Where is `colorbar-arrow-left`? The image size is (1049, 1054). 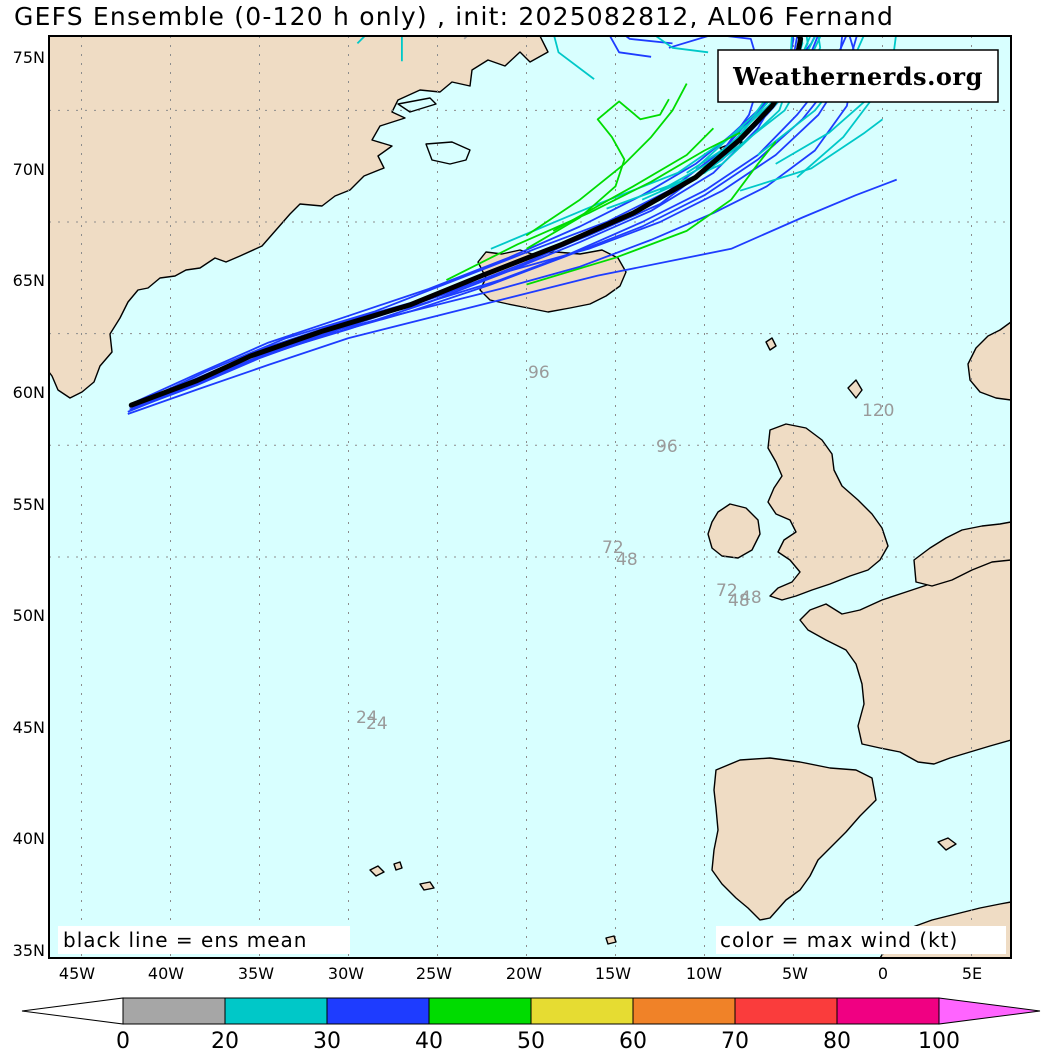 colorbar-arrow-left is located at coordinates (72, 1011).